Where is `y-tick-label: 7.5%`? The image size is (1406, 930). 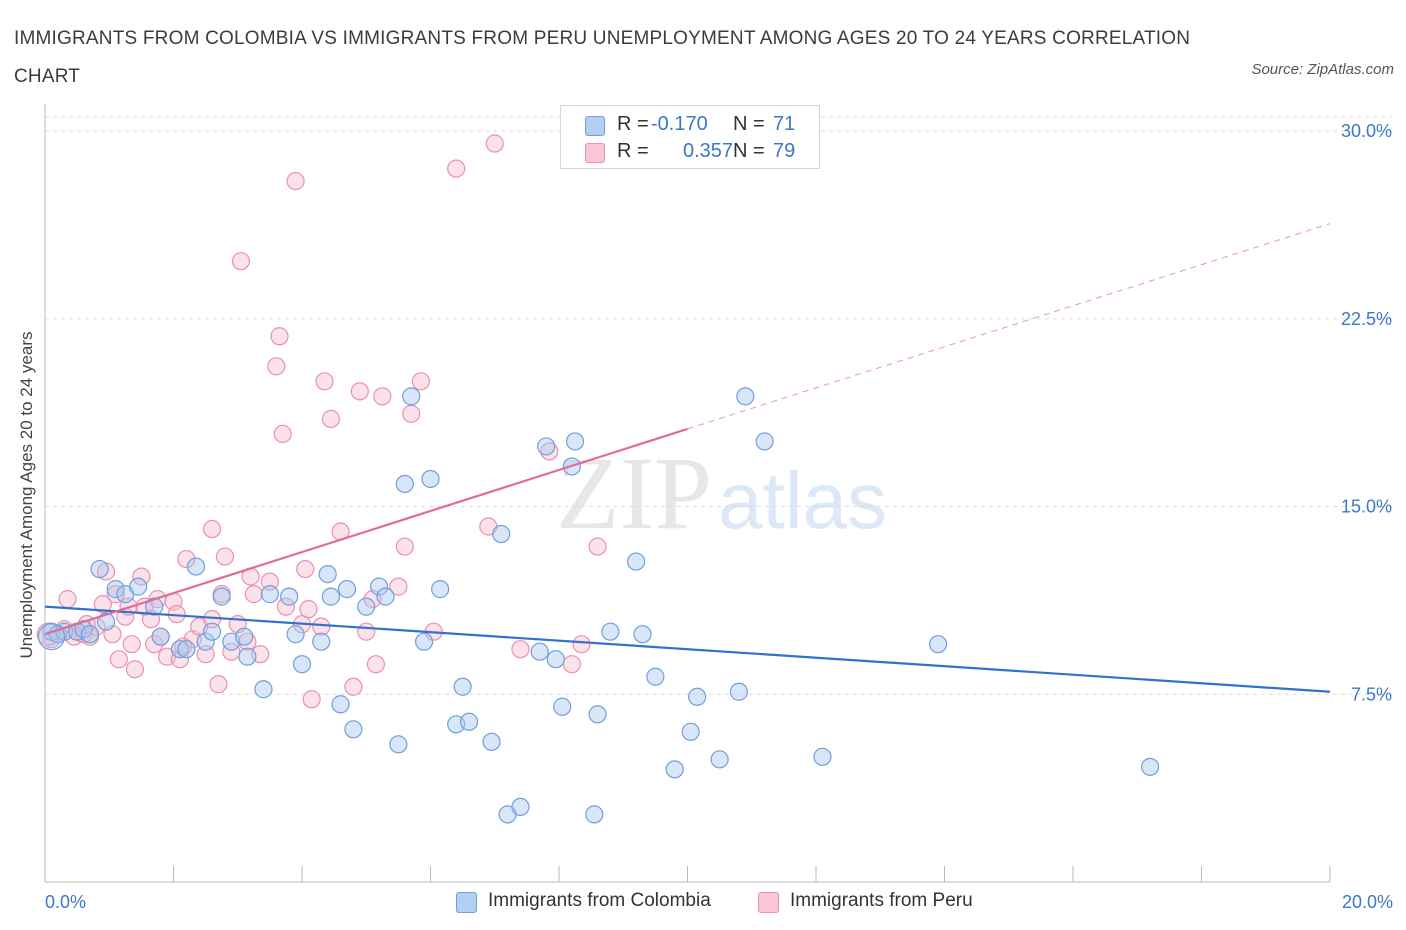 y-tick-label: 7.5% is located at coordinates (1371, 694).